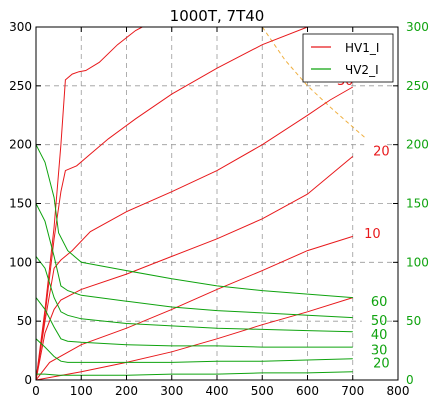 The width and height of the screenshot is (436, 406). Describe the element at coordinates (372, 234) in the screenshot. I see `curve-label: 10` at that location.